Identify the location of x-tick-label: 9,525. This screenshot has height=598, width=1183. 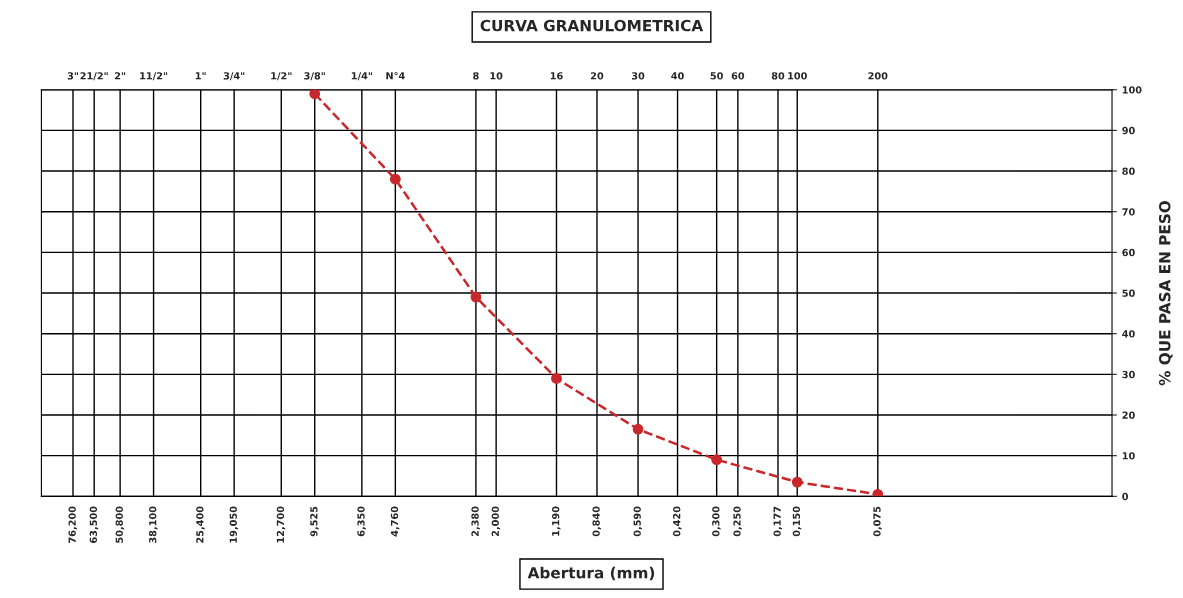
(314, 521).